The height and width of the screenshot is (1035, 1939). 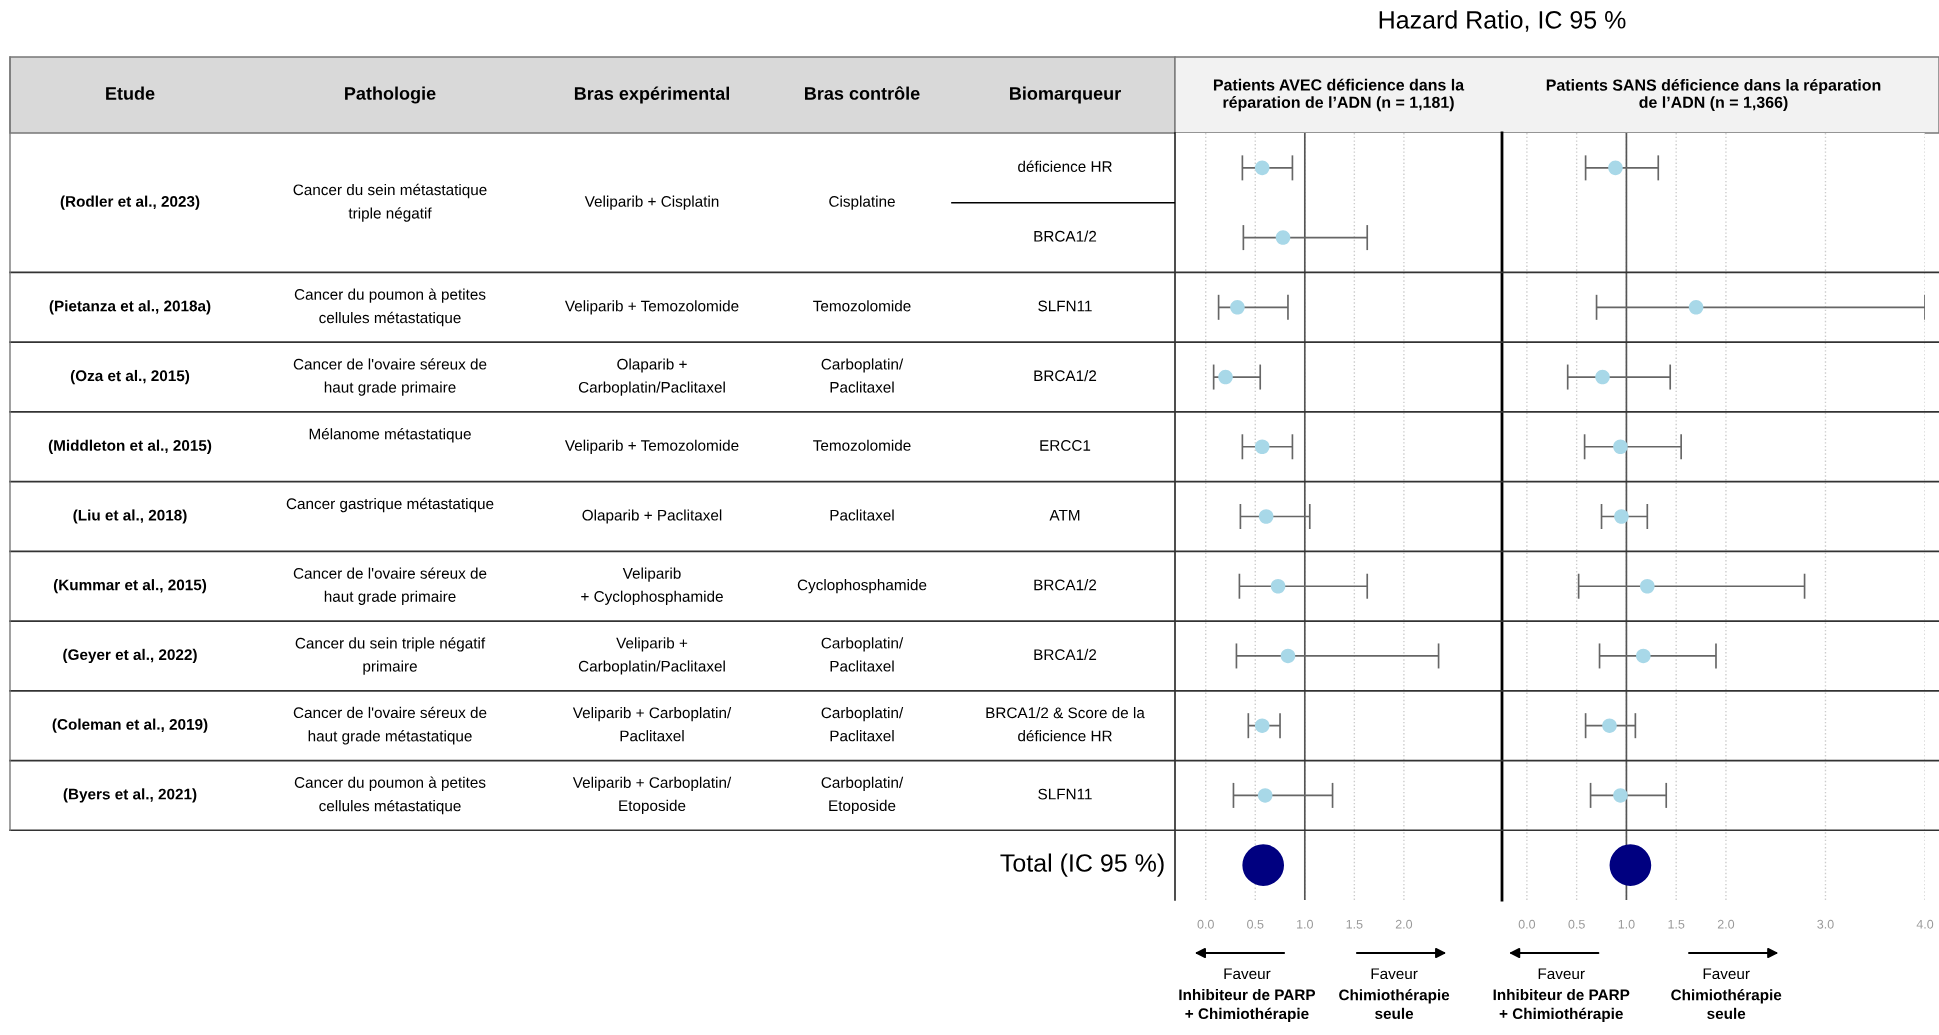 I want to click on text: (Byers et al., 2021), so click(x=130, y=795).